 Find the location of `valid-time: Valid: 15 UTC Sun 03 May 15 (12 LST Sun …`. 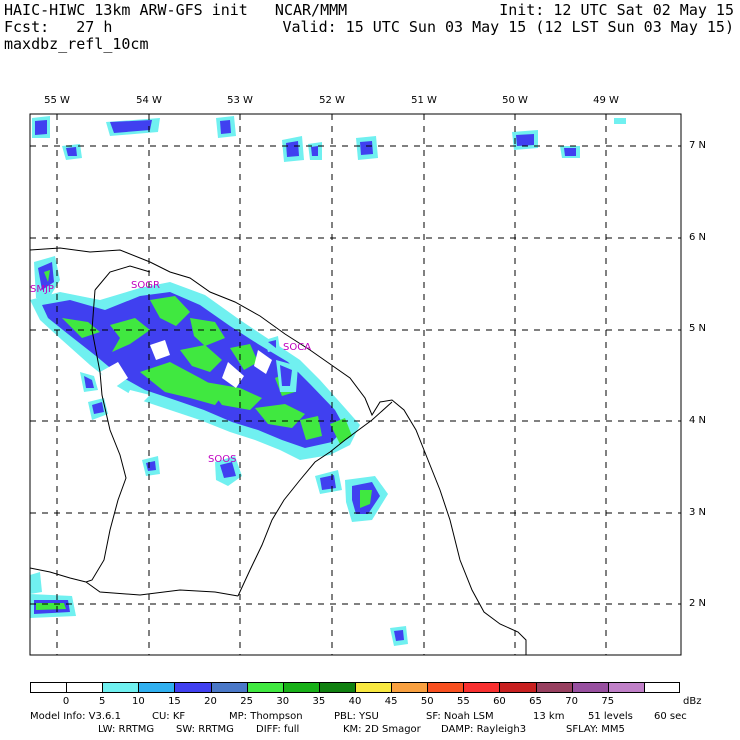

valid-time: Valid: 15 UTC Sun 03 May 15 (12 LST Sun … is located at coordinates (508, 27).